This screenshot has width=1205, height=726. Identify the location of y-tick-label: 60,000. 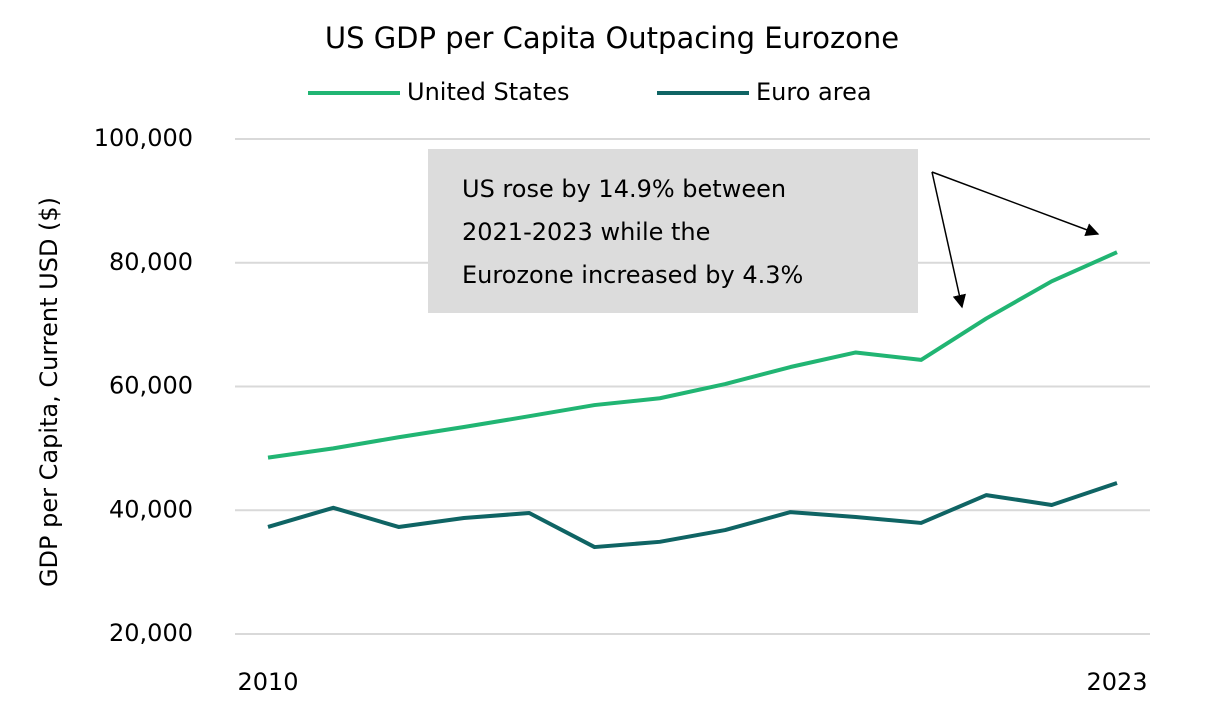
(151, 386).